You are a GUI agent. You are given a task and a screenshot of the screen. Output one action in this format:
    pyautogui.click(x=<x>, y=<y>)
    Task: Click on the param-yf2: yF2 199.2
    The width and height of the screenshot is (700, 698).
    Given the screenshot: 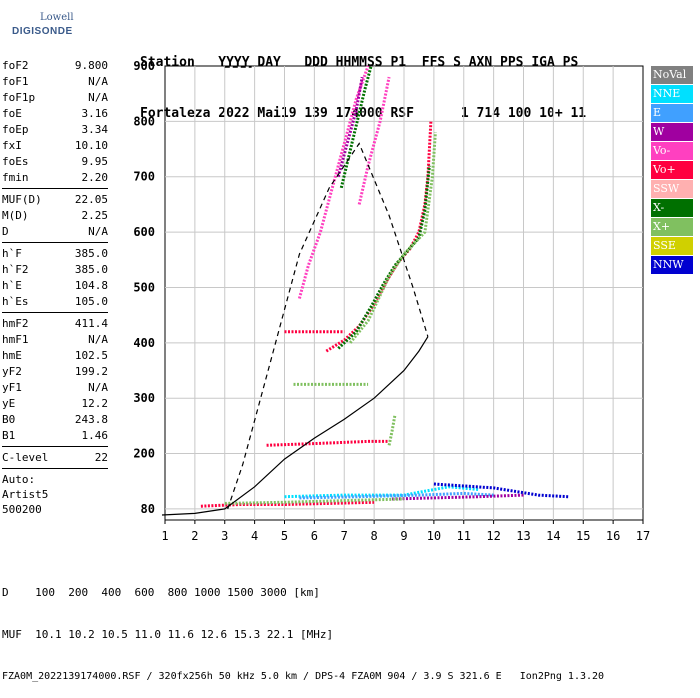 What is the action you would take?
    pyautogui.click(x=55, y=372)
    